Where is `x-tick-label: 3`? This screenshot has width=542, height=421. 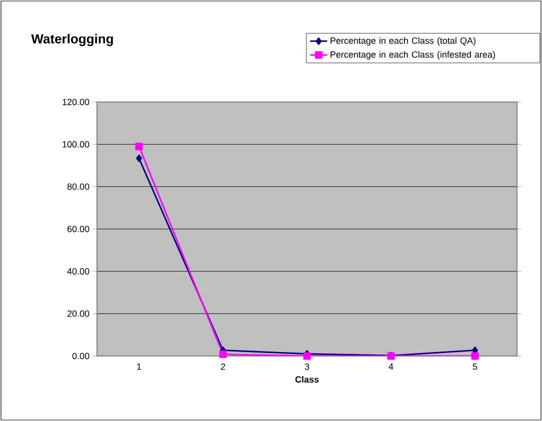 x-tick-label: 3 is located at coordinates (307, 366).